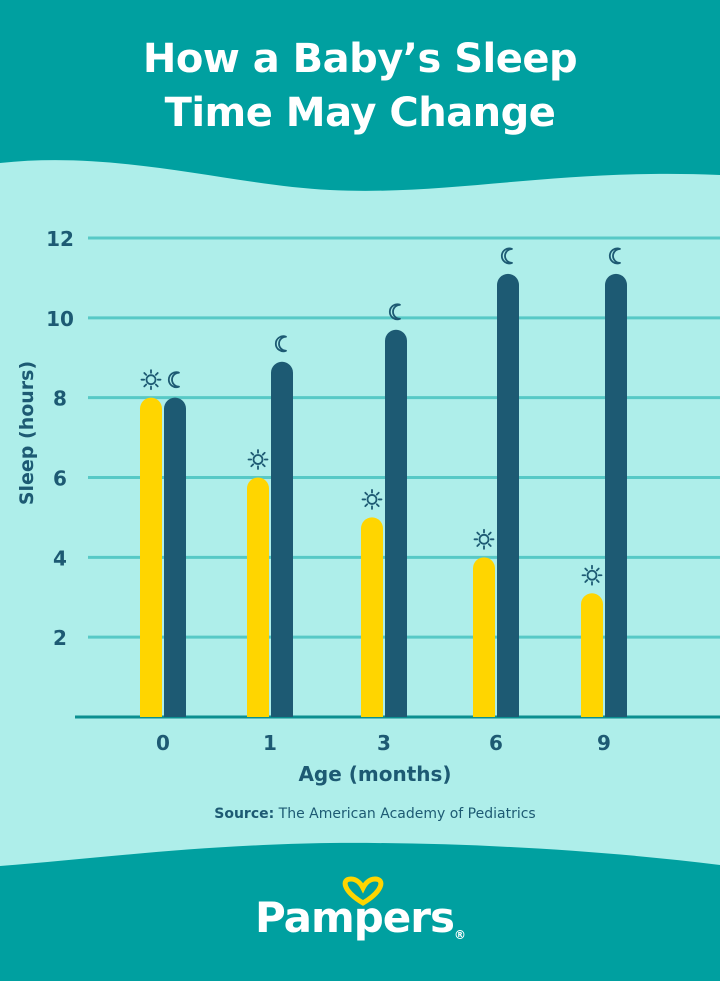 This screenshot has height=981, width=720. I want to click on y-tick-label: 8, so click(60, 399).